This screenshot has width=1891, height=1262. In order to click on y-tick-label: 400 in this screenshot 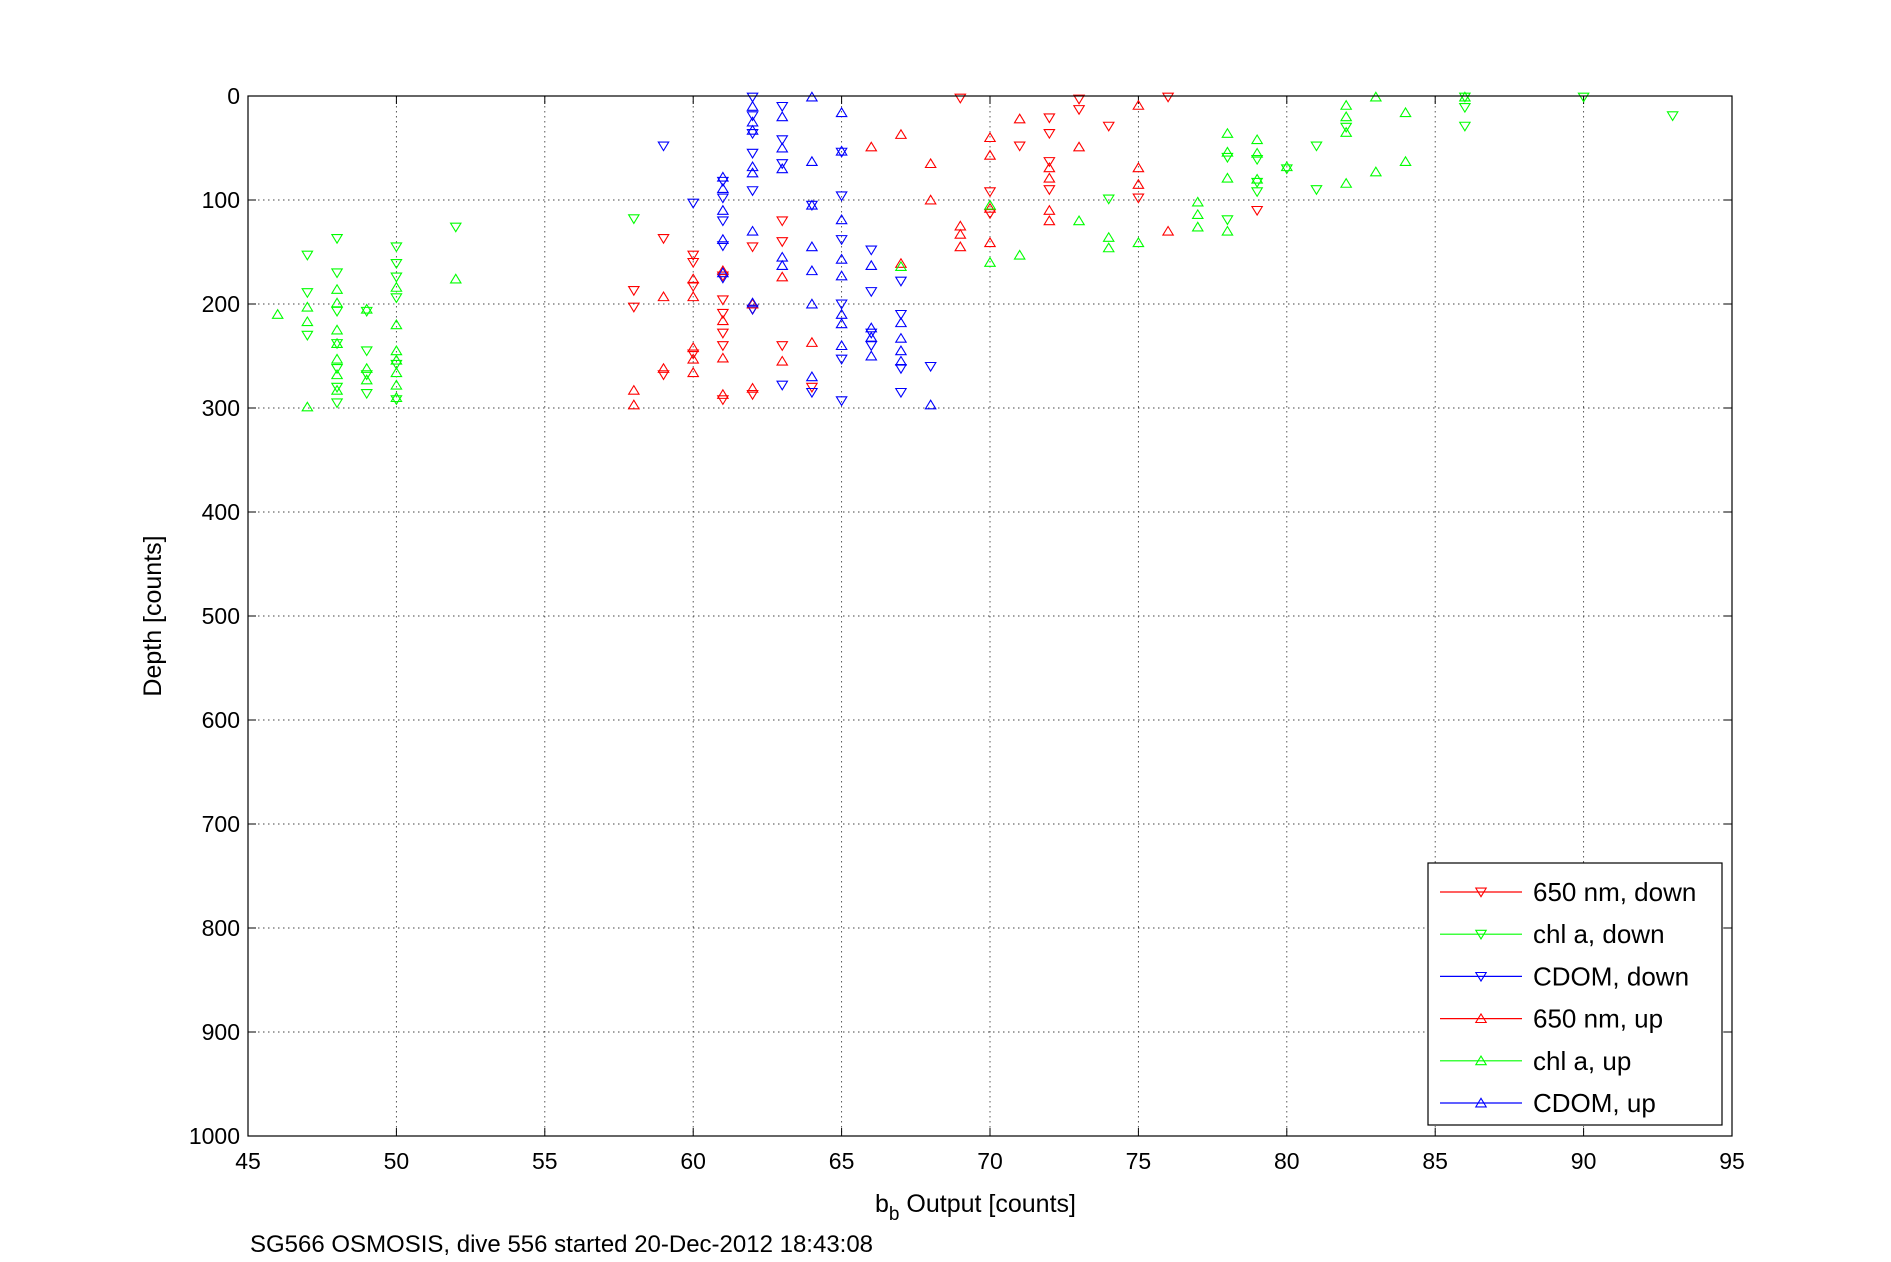, I will do `click(221, 512)`.